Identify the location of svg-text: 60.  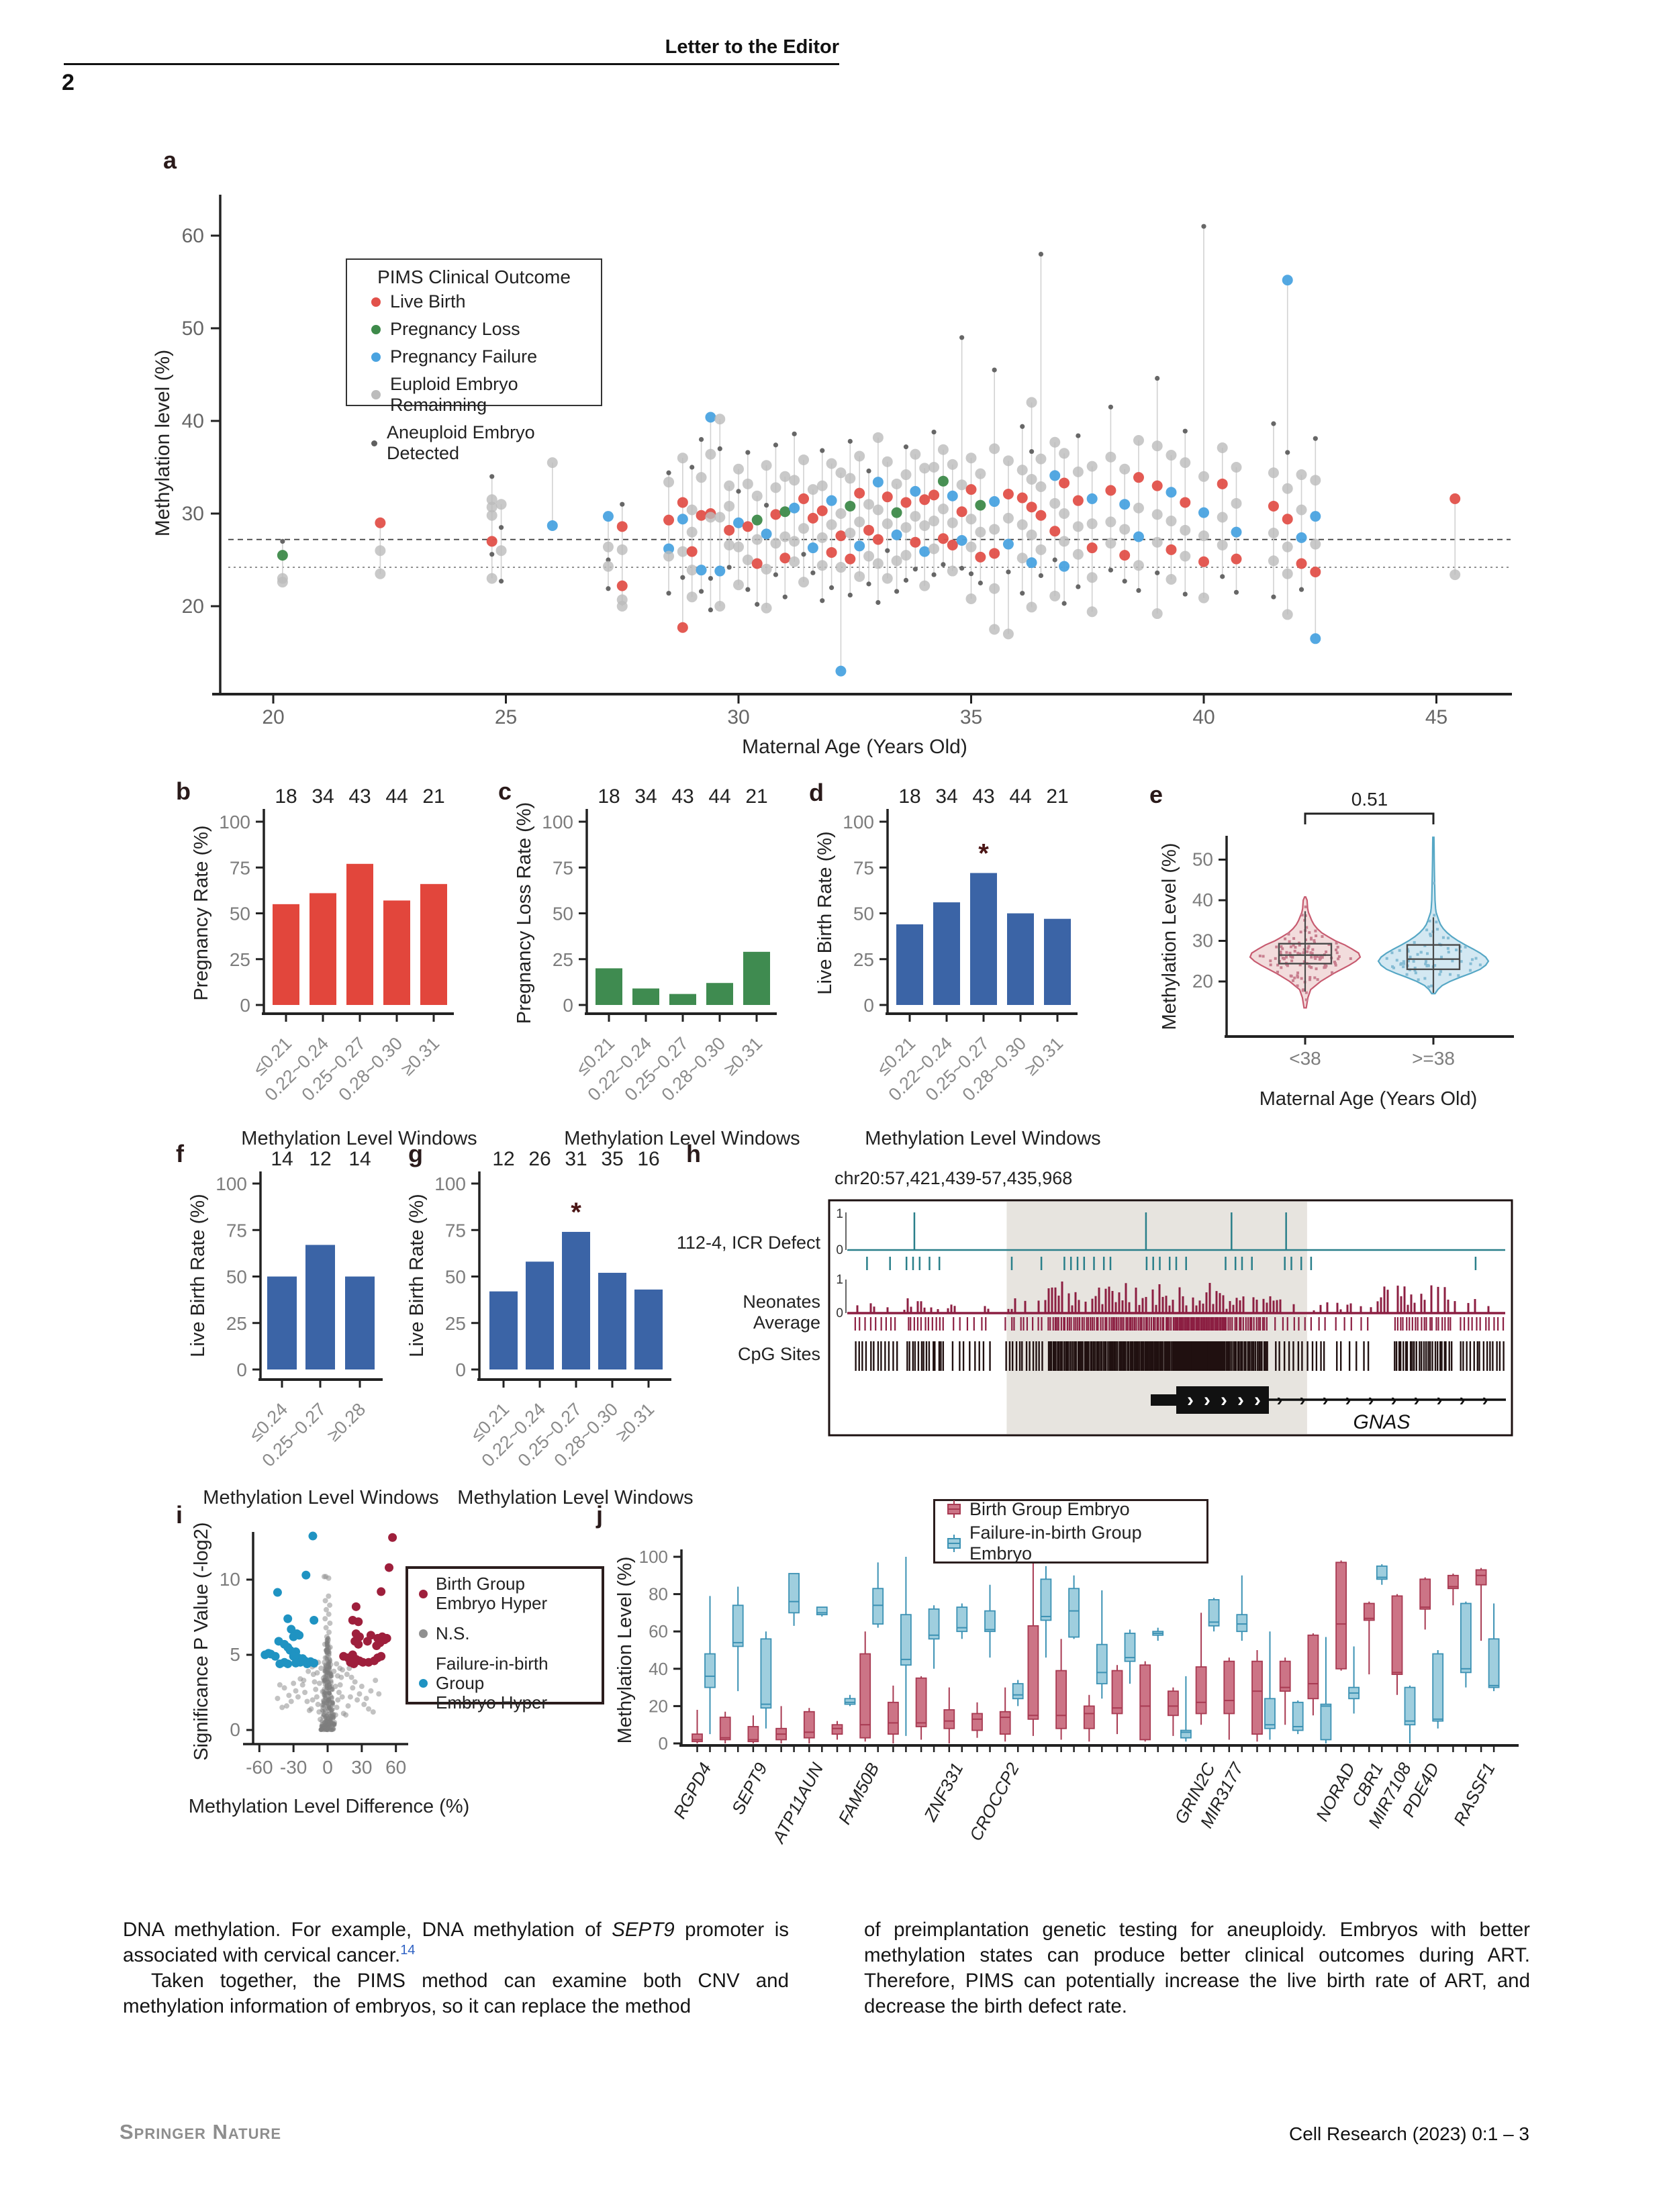
(395, 1767).